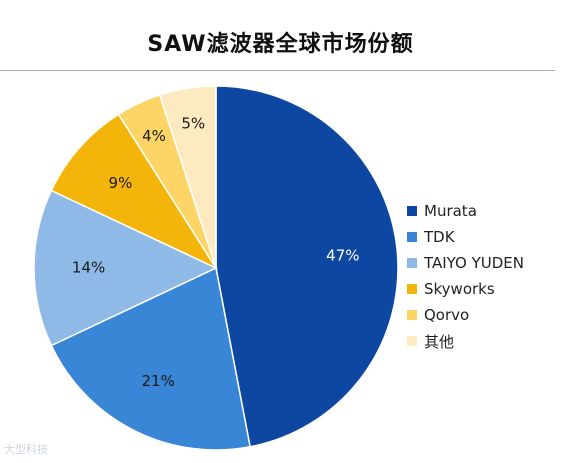 This screenshot has height=463, width=561. I want to click on legend-label: TAIYO YUDEN, so click(474, 263).